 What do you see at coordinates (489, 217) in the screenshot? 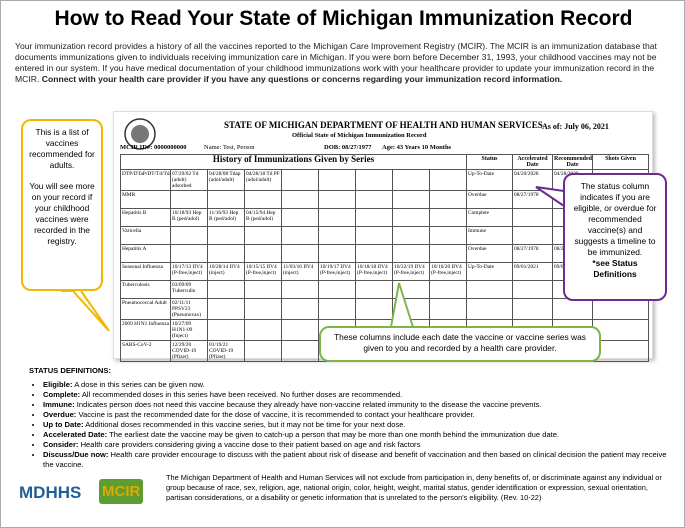
I see `status: Complete` at bounding box center [489, 217].